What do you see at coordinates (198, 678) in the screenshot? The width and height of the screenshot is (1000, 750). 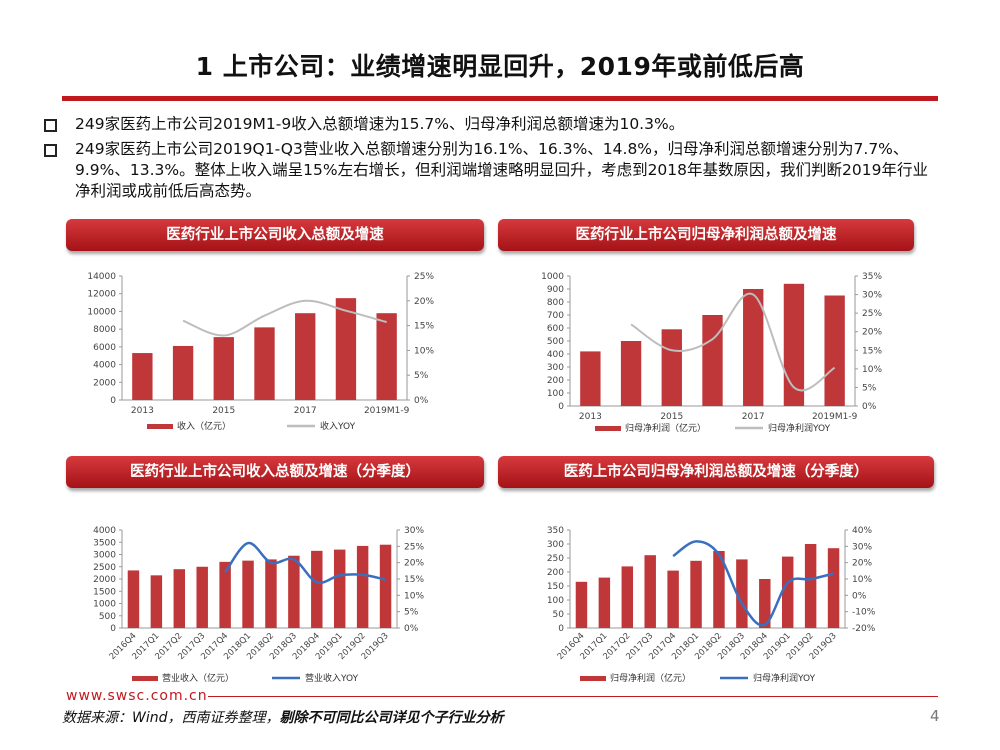 I see `legend-bar-label: 营业收入（亿元）` at bounding box center [198, 678].